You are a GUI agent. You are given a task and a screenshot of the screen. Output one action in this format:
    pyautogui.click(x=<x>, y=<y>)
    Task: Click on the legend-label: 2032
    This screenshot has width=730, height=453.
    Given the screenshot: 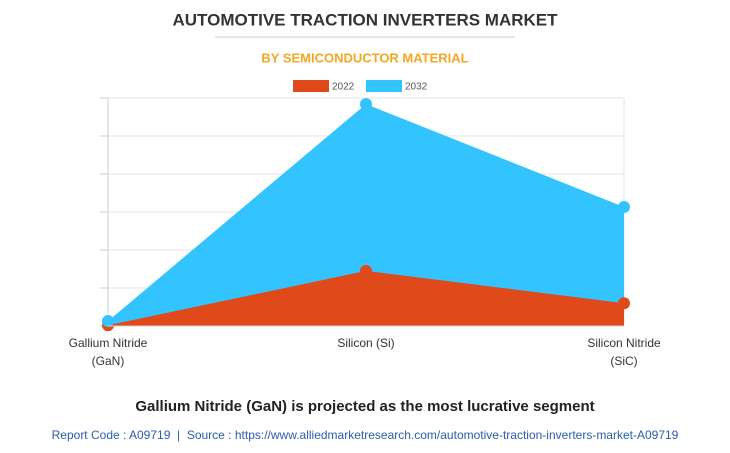 What is the action you would take?
    pyautogui.click(x=416, y=87)
    